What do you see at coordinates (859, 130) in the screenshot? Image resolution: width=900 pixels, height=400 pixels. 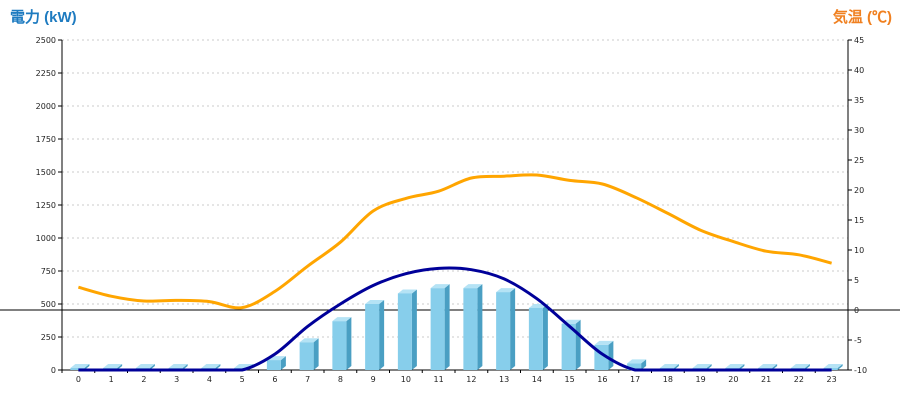 I see `right-tick-label: 30` at bounding box center [859, 130].